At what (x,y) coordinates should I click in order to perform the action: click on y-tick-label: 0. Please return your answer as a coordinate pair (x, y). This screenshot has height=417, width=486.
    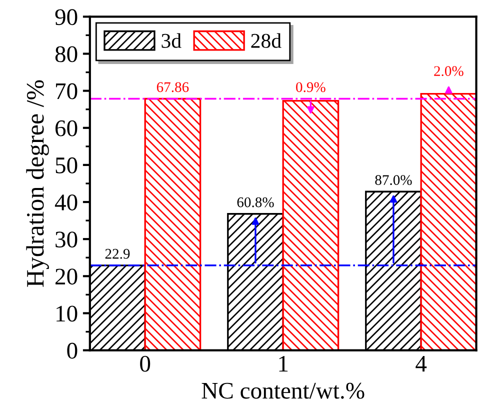
    Looking at the image, I should click on (72, 350).